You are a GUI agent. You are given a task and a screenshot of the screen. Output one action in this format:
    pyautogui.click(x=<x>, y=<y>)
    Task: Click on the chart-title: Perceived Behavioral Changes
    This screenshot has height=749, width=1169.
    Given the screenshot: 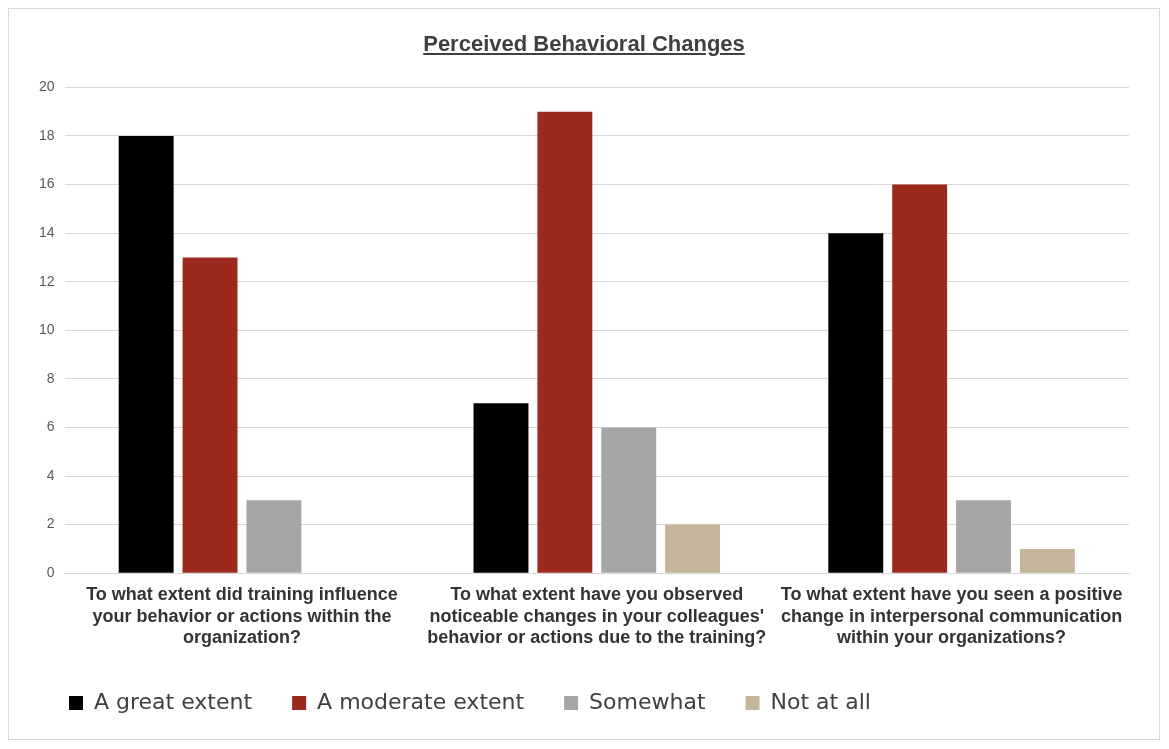 What is the action you would take?
    pyautogui.click(x=584, y=44)
    